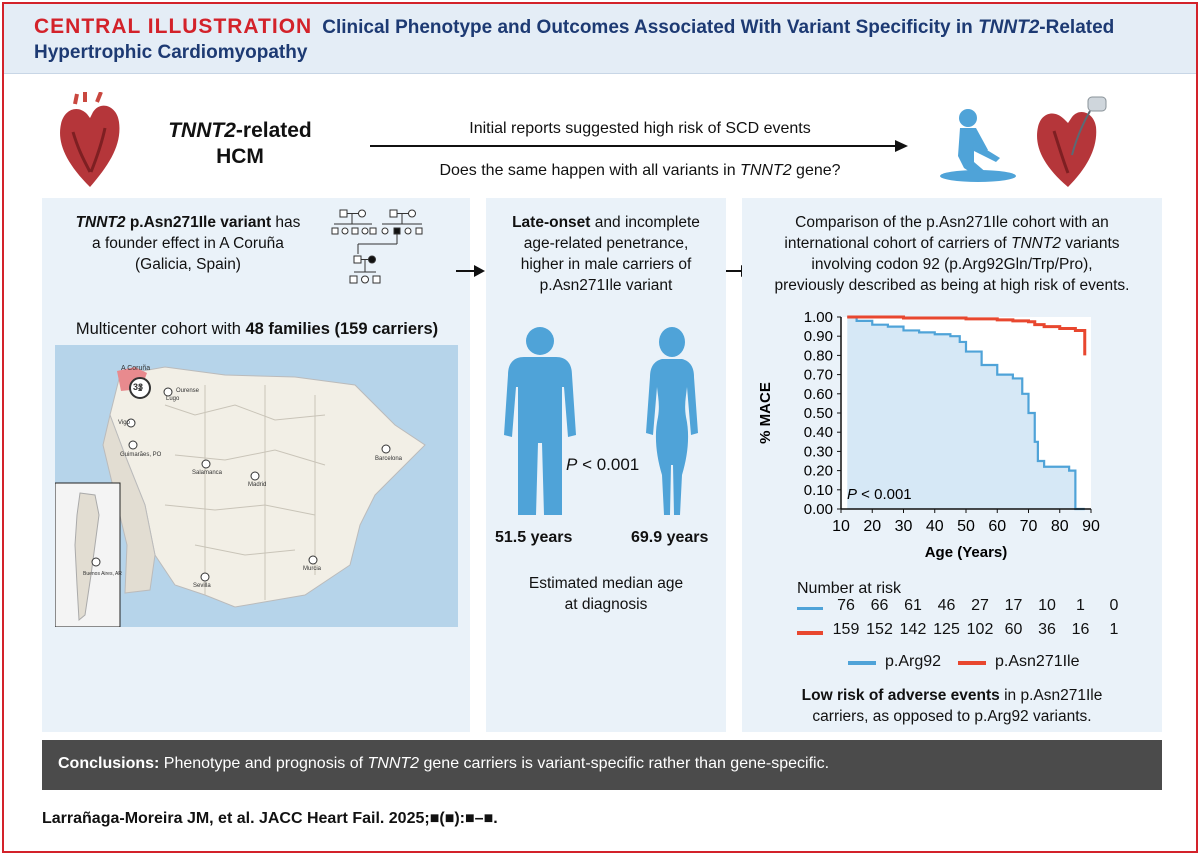  I want to click on map-label-barcelona: Barcelona, so click(389, 459).